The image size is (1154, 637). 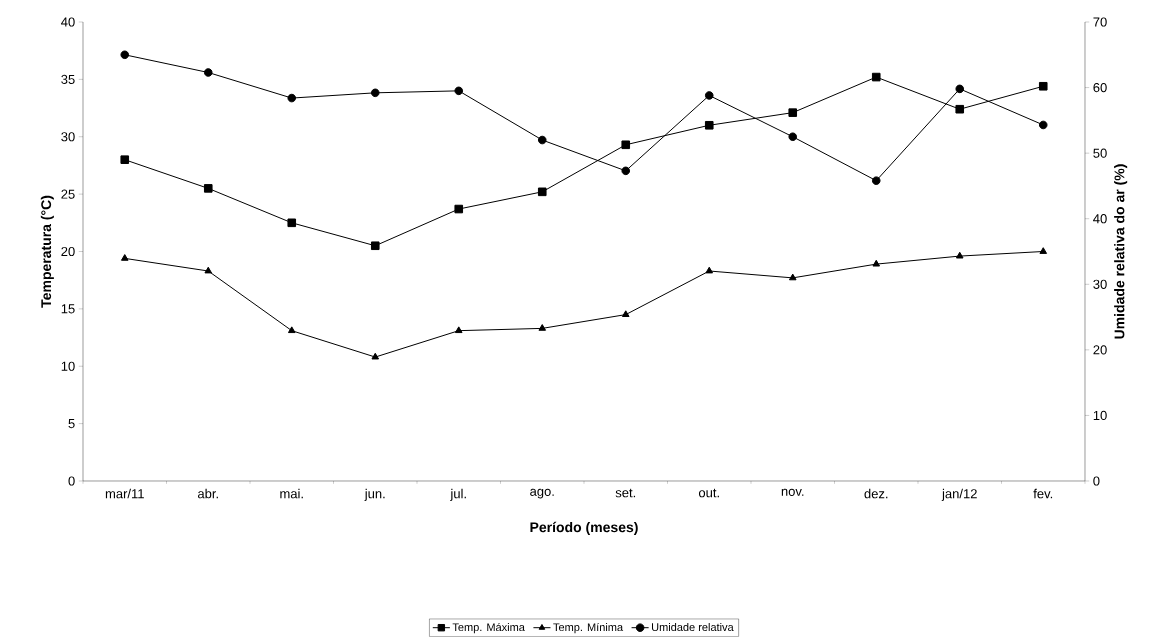 I want to click on legend-label: Temp. Máxima, so click(x=488, y=628).